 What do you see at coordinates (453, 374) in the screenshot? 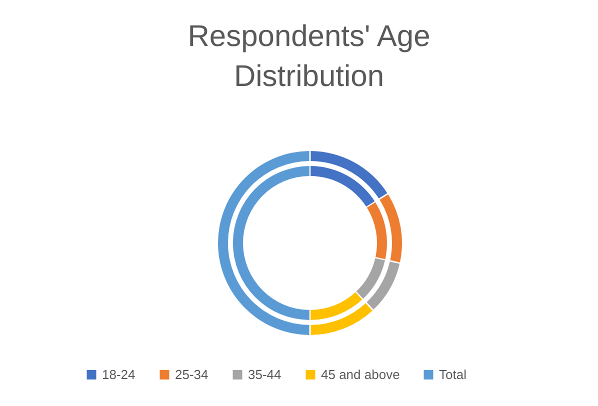
I see `legend-label: Total` at bounding box center [453, 374].